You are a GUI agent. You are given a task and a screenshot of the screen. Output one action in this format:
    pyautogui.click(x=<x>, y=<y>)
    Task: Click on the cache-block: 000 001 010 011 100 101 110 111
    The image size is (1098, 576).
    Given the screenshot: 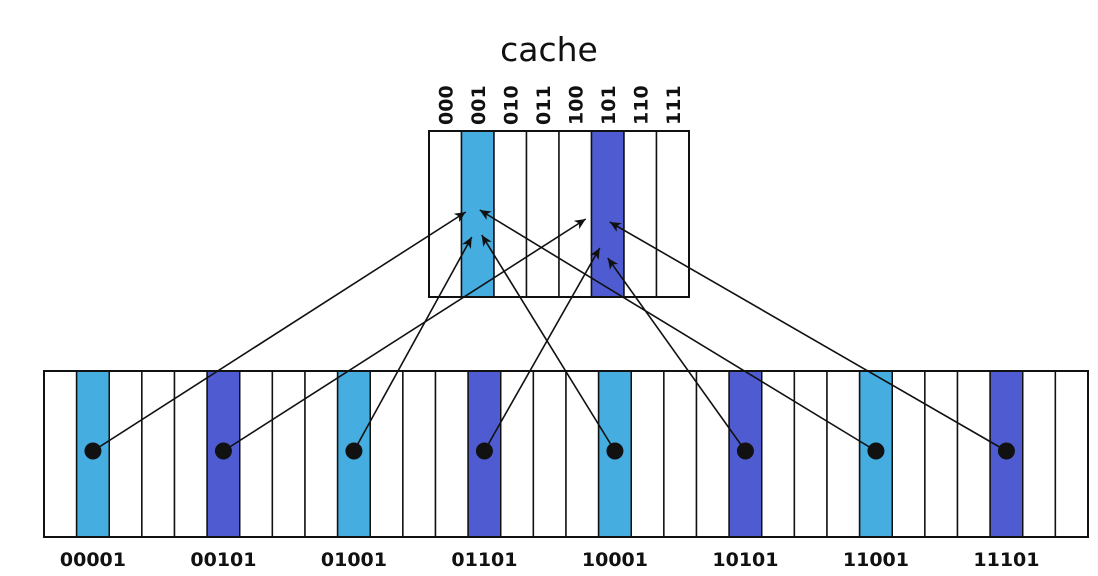 What is the action you would take?
    pyautogui.click(x=559, y=191)
    